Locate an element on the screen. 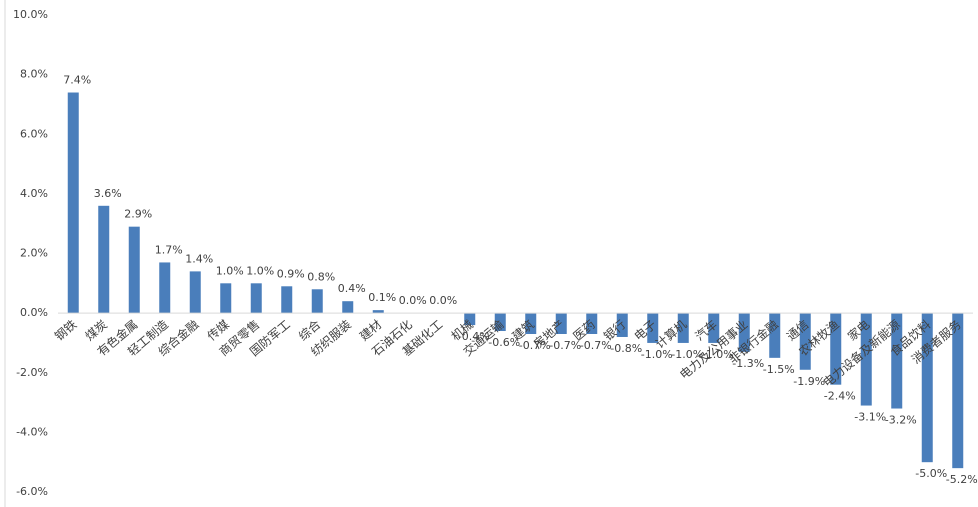 The height and width of the screenshot is (507, 978). value-label: -0.8% is located at coordinates (626, 348).